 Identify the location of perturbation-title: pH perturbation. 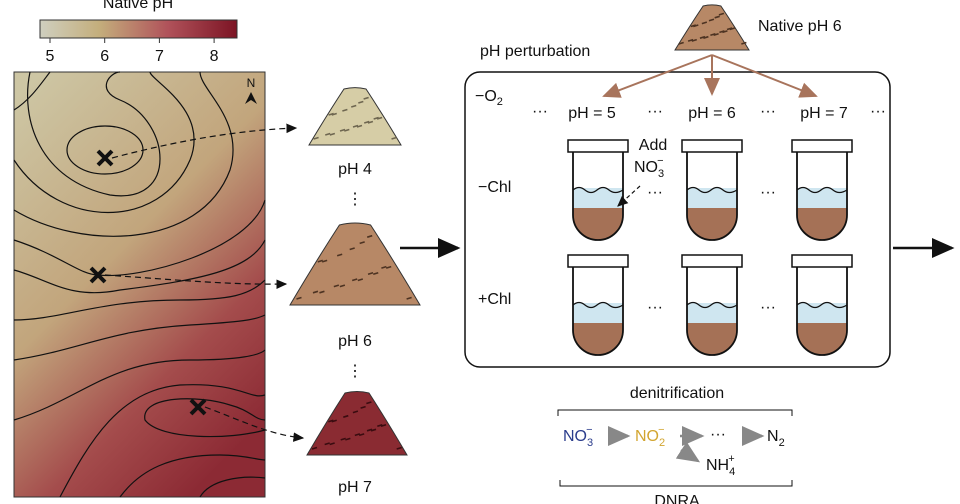
(535, 51).